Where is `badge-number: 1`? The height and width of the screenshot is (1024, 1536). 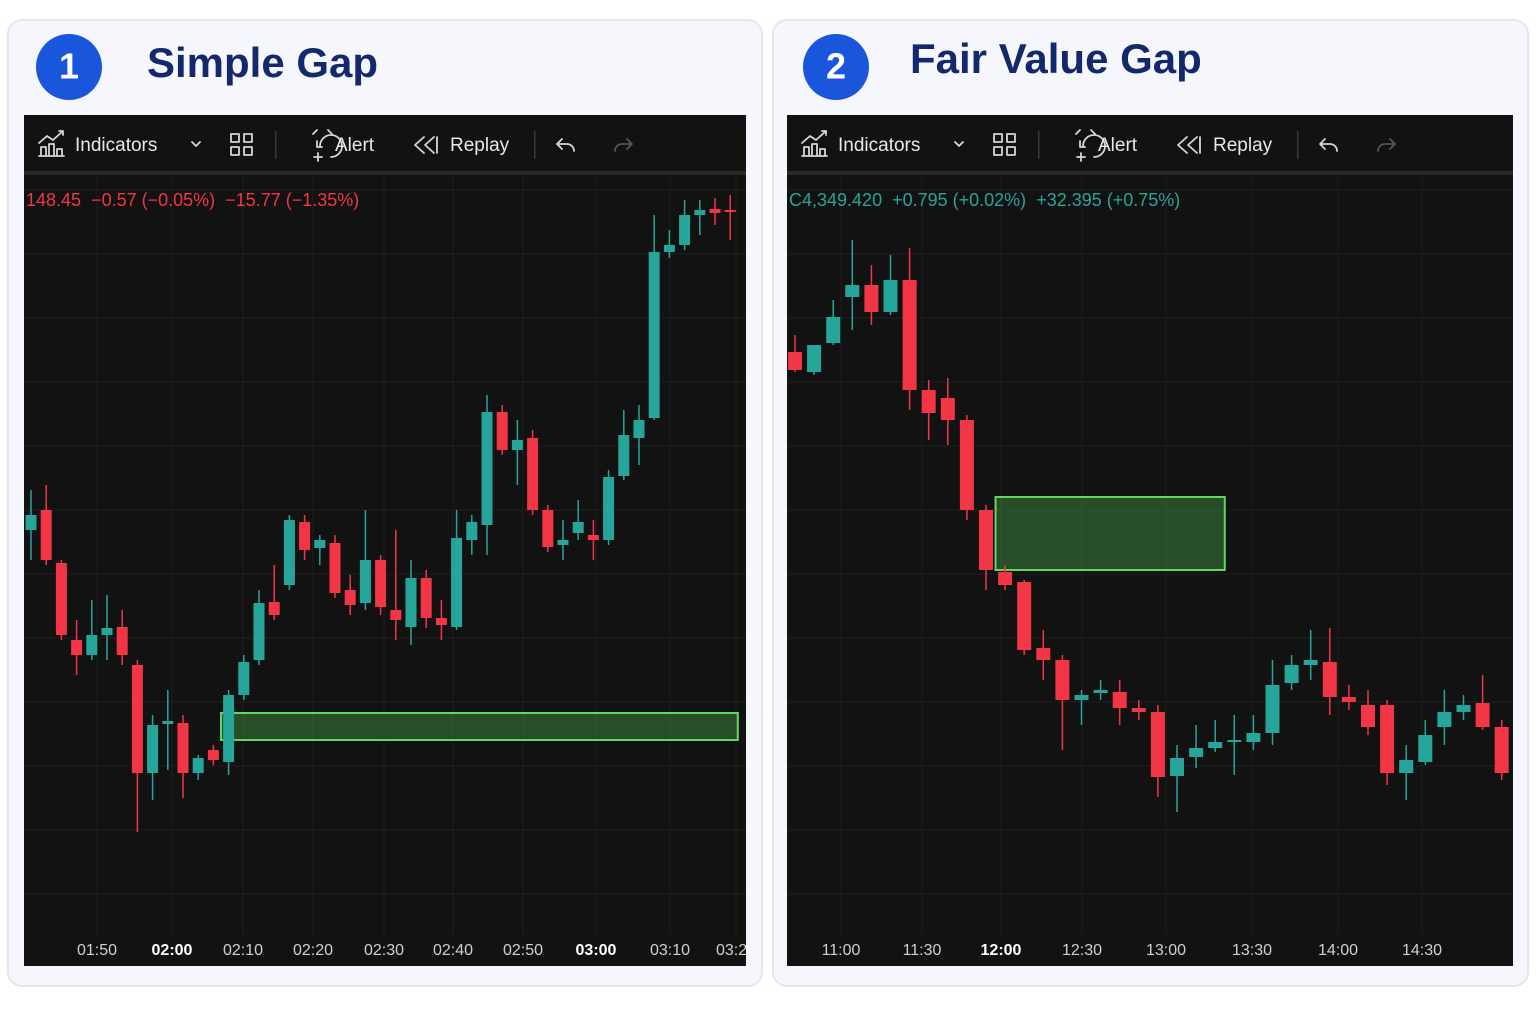 badge-number: 1 is located at coordinates (69, 66).